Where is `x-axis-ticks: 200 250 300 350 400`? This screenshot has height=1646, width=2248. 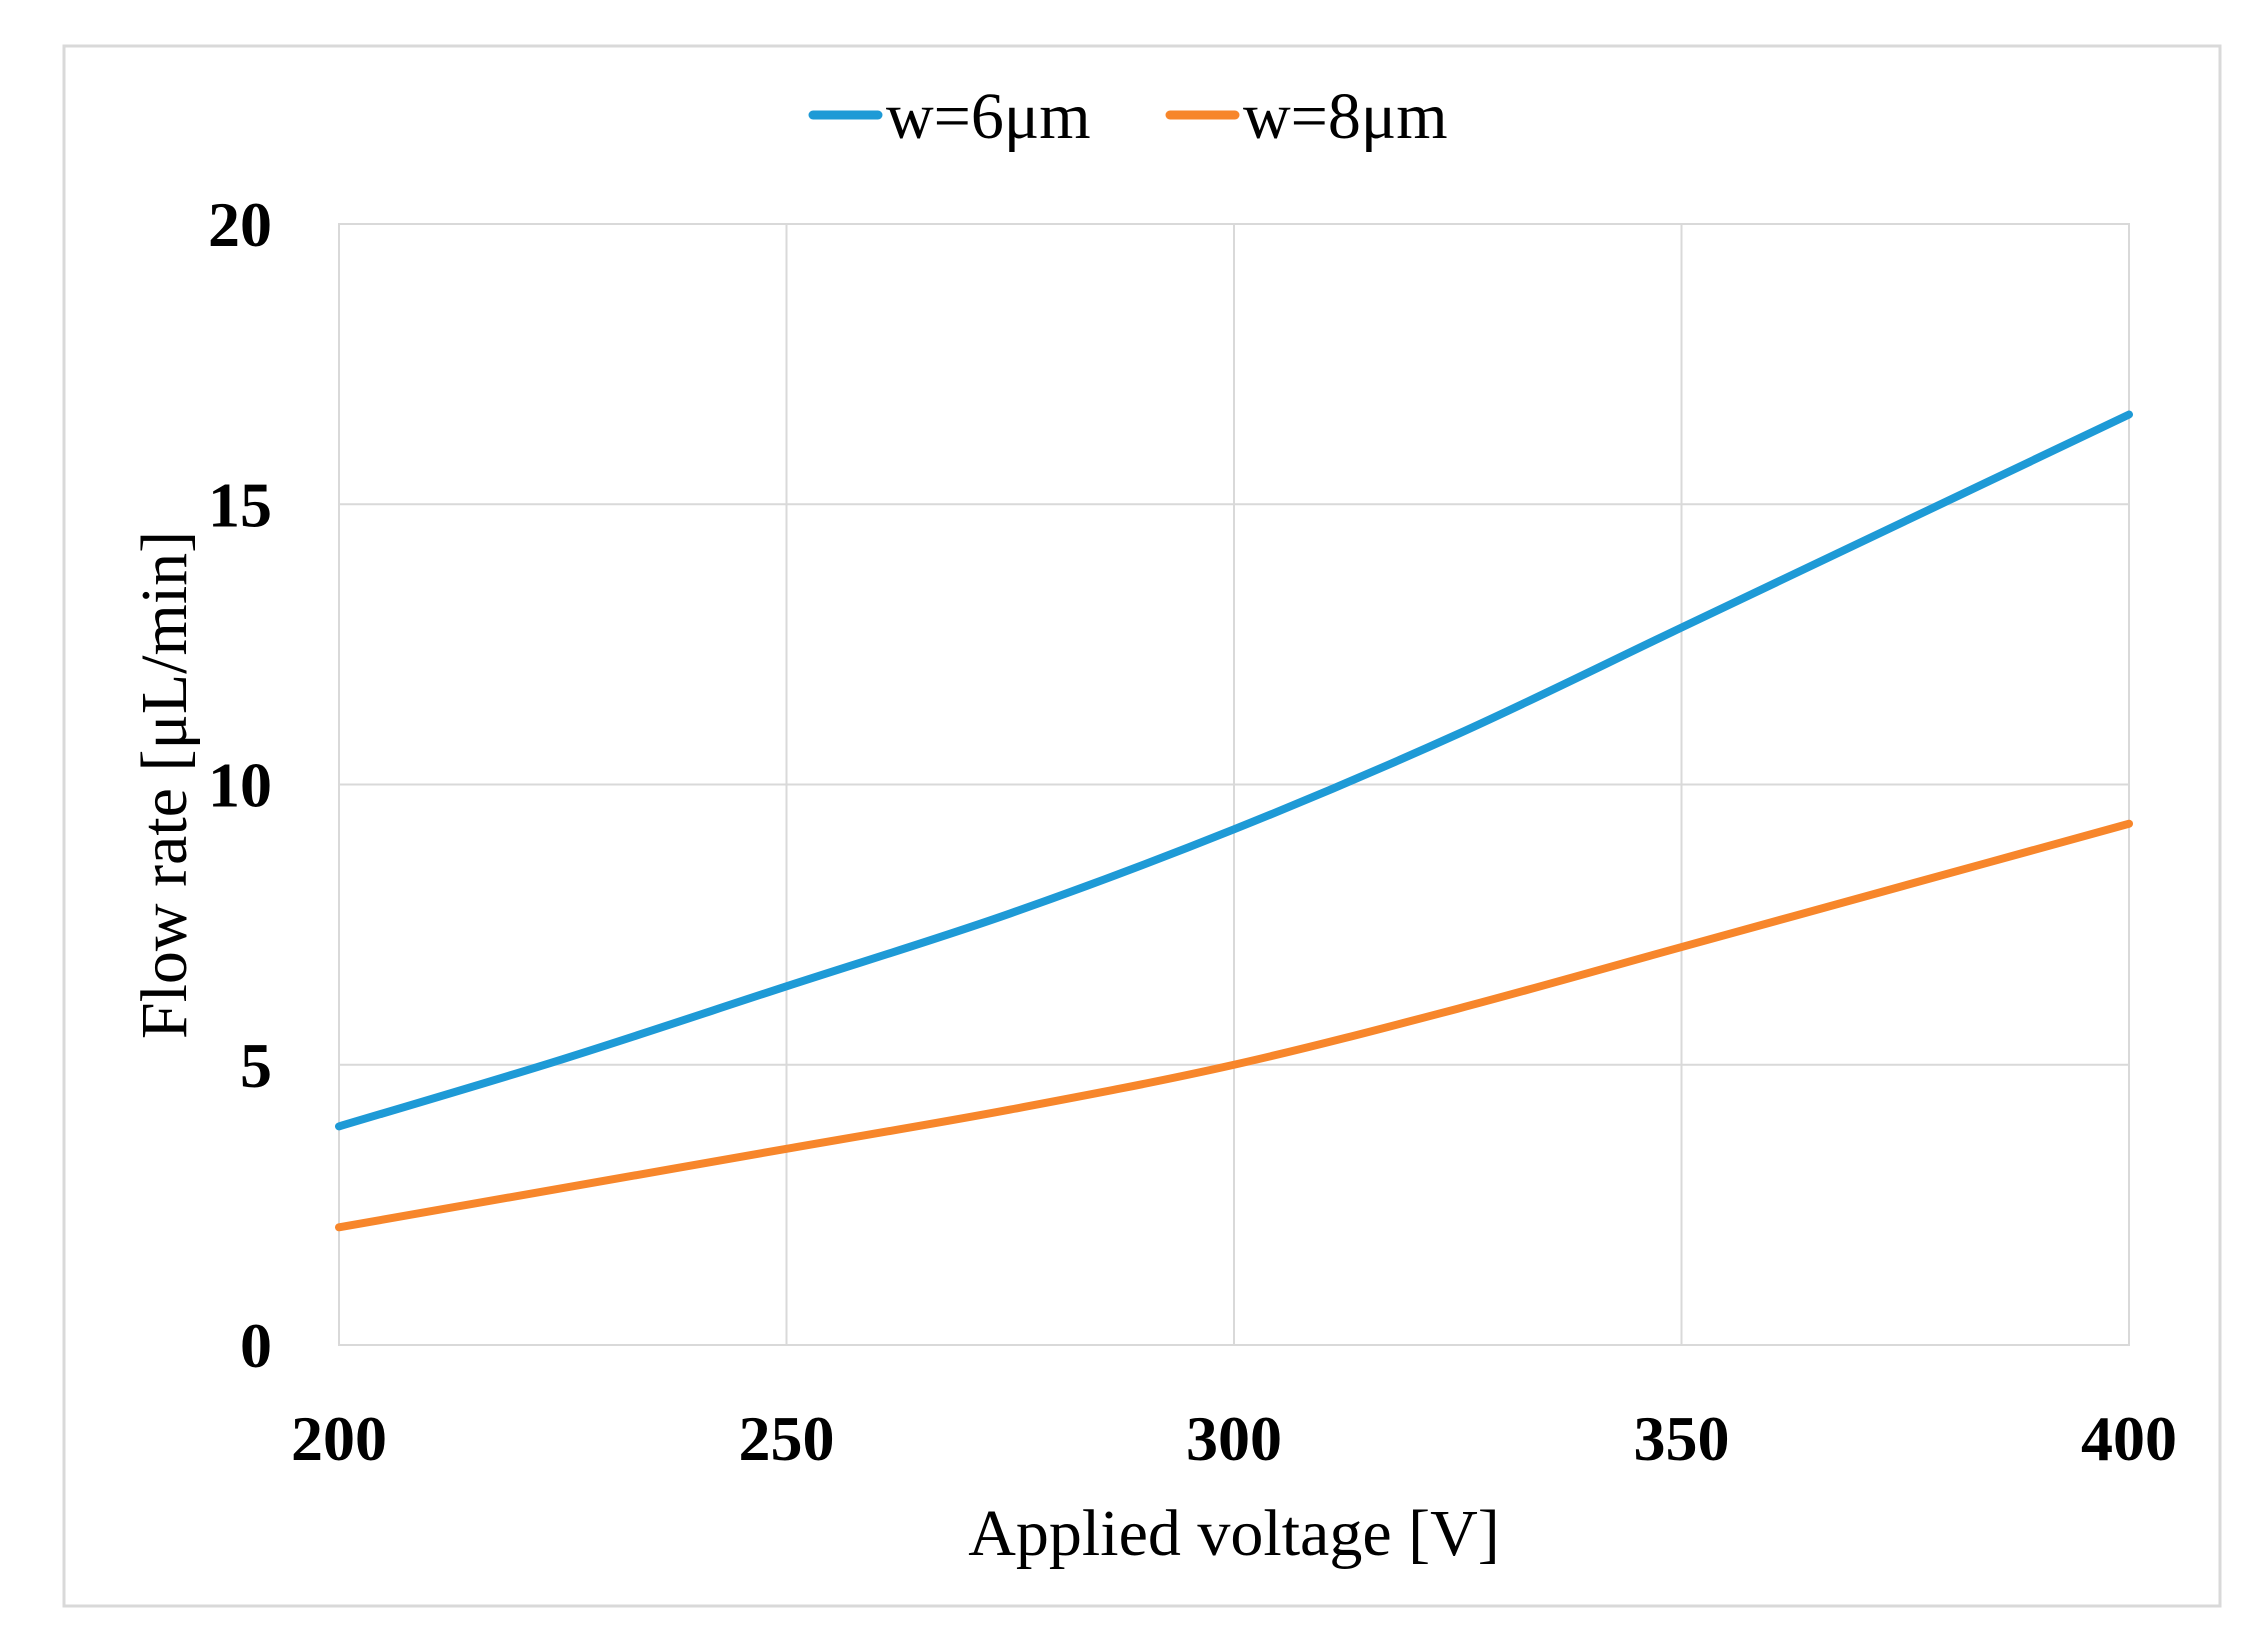 x-axis-ticks: 200 250 300 350 400 is located at coordinates (1234, 1438).